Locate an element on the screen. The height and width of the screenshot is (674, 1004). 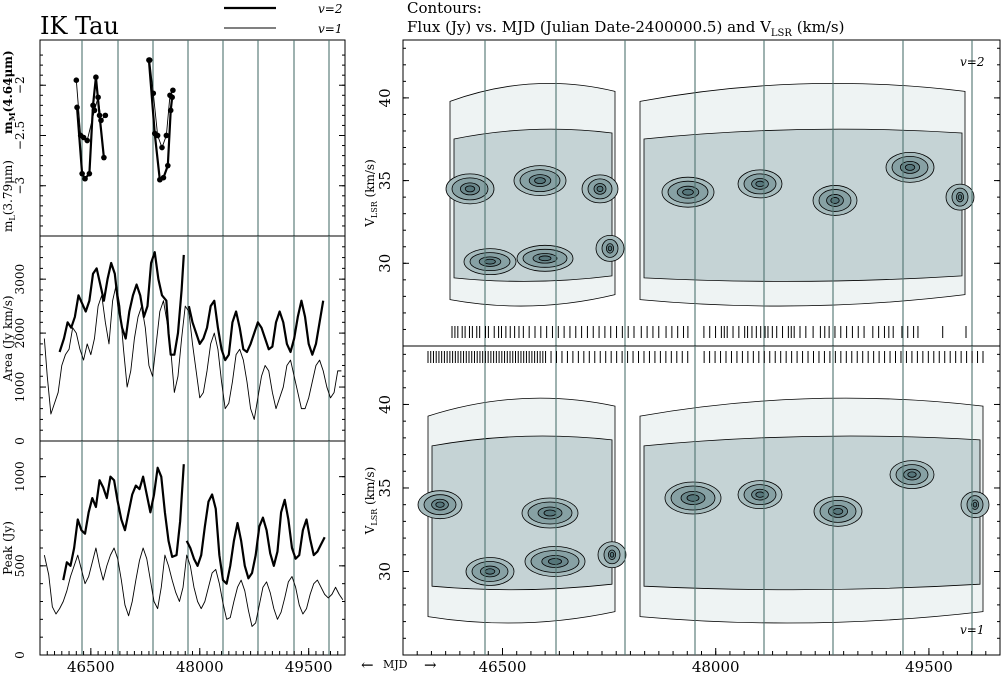
v2-contour-panel-ylabel-unit: (km/s) is located at coordinates (370, 180).